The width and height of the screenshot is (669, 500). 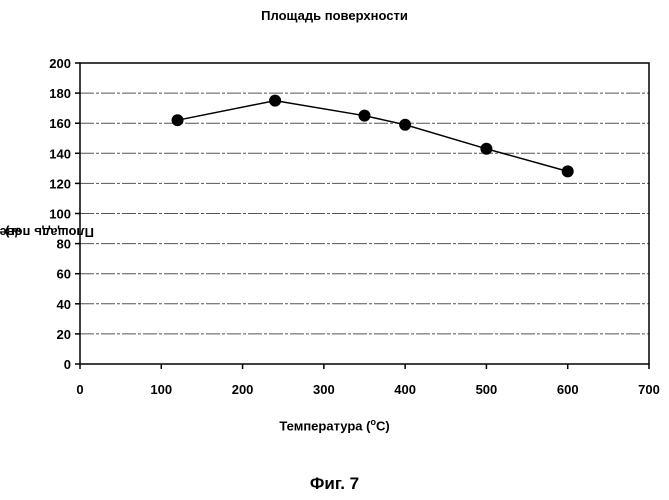 I want to click on x-axis: 0 100 200 300 400 500 600 700, so click(x=367, y=380).